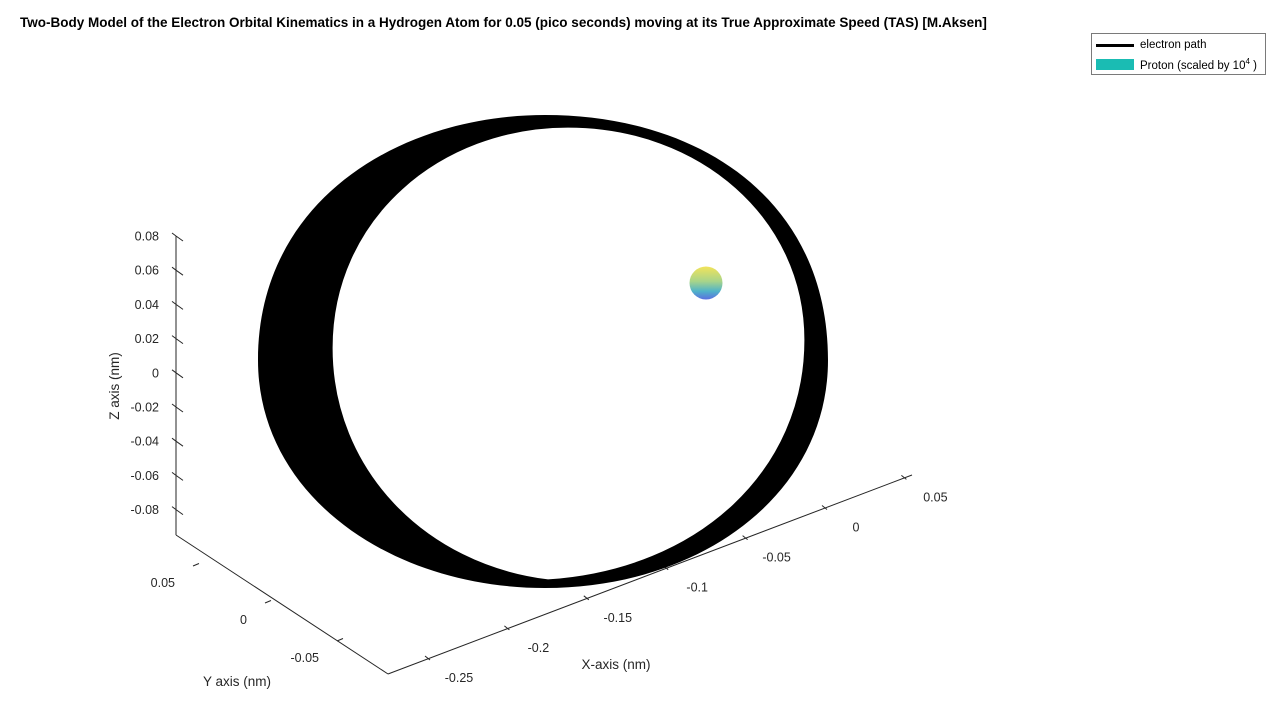  What do you see at coordinates (1193, 65) in the screenshot?
I see `legend-label-proton-text: Proton (scaled by 10` at bounding box center [1193, 65].